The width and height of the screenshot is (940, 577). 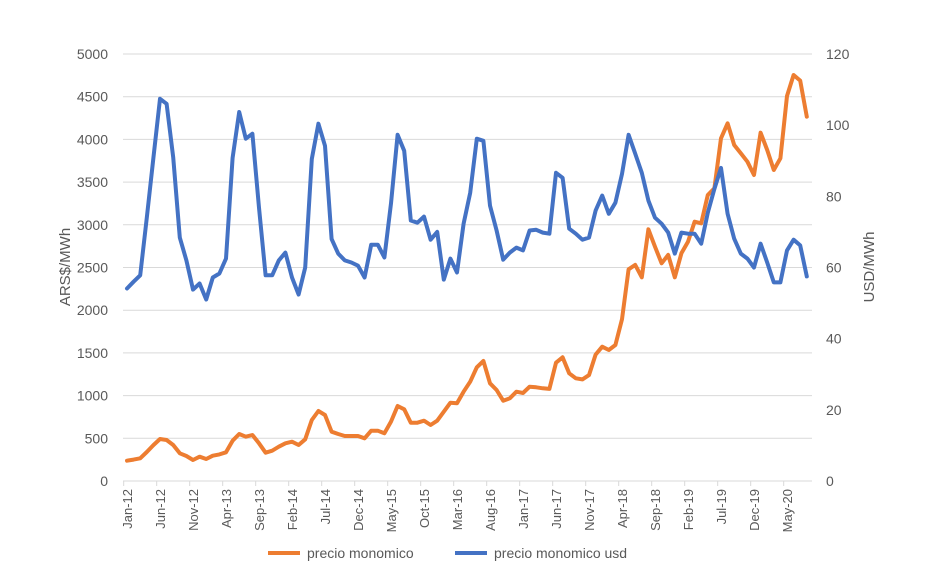 I want to click on left-tick-label: 3500, so click(x=92, y=182).